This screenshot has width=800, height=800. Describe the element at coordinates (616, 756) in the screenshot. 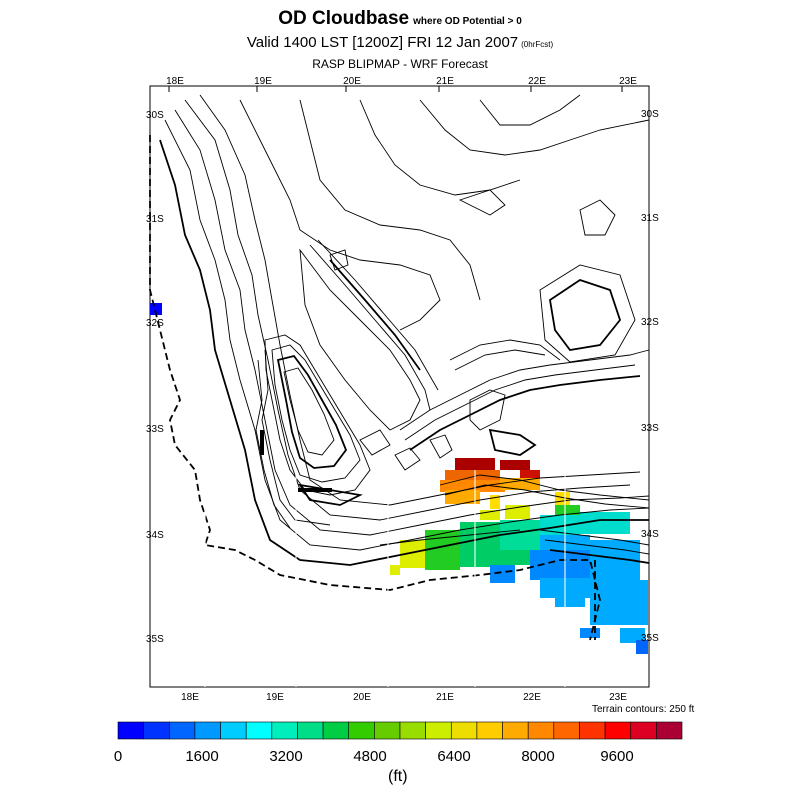

I see `legend-tick-label: 9600` at that location.